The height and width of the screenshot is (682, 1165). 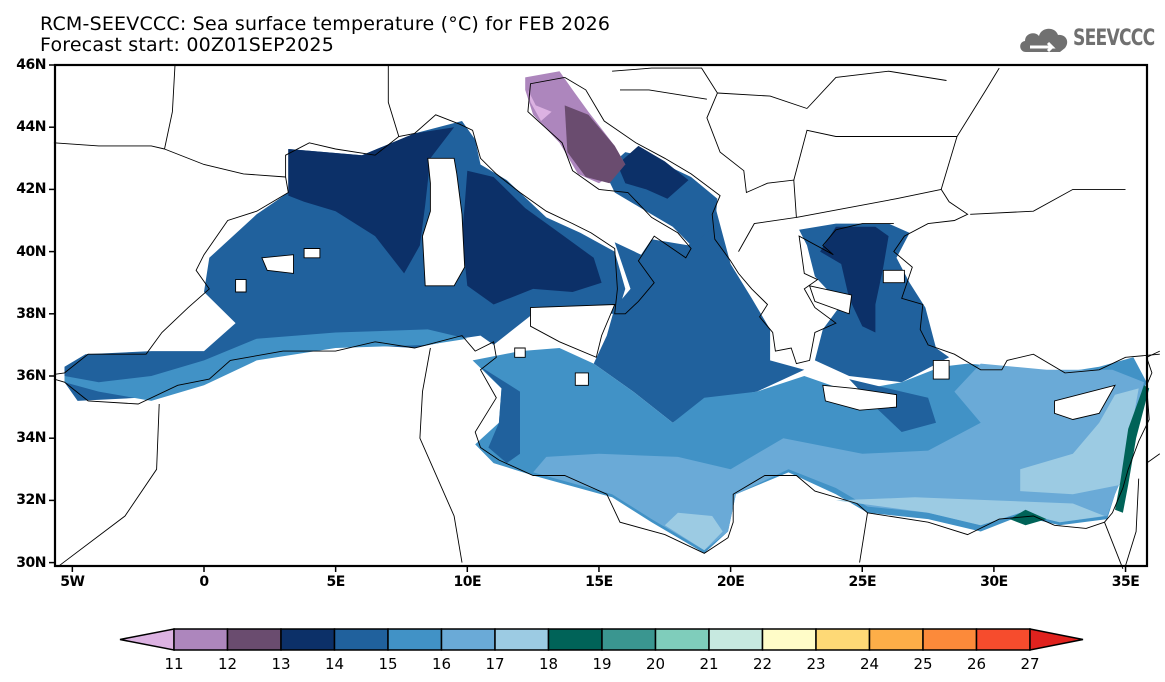 I want to click on lat-label: 40N, so click(x=31, y=251).